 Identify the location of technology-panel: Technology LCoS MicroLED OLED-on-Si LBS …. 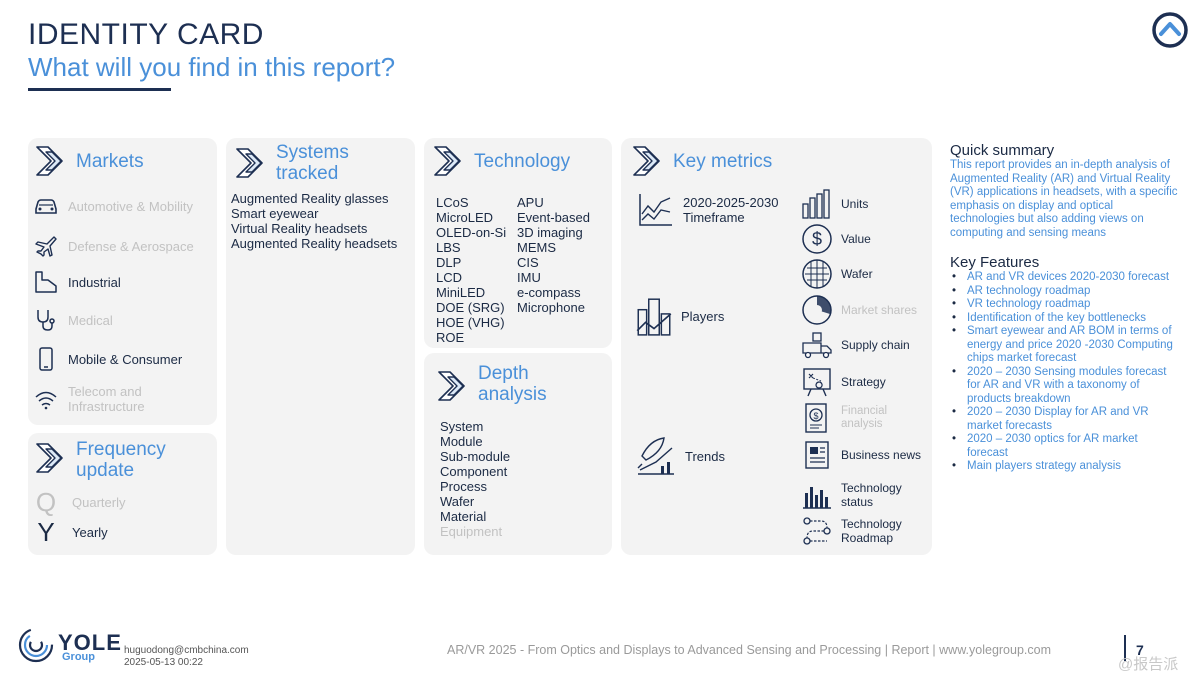
(518, 243).